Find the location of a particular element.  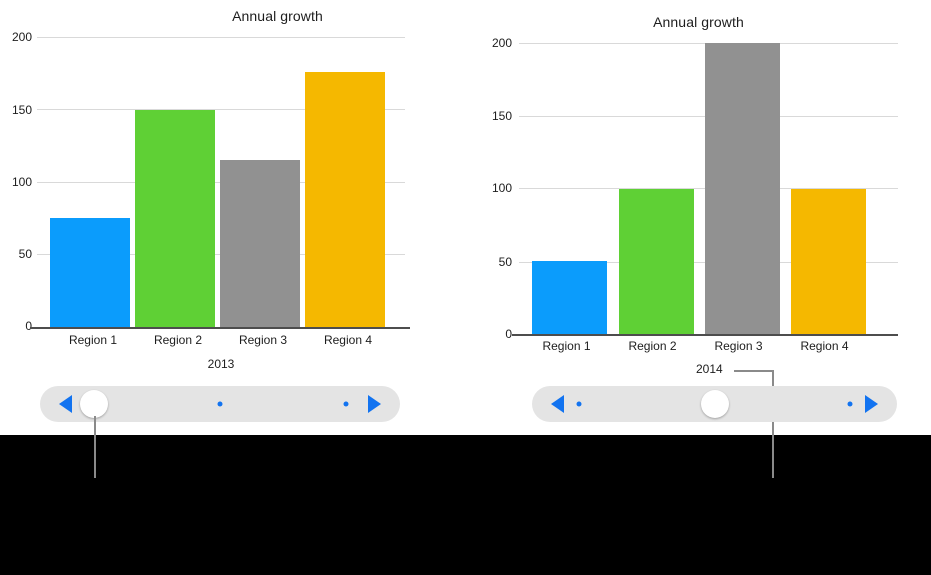

x-axis-title: 2013 is located at coordinates (221, 364).